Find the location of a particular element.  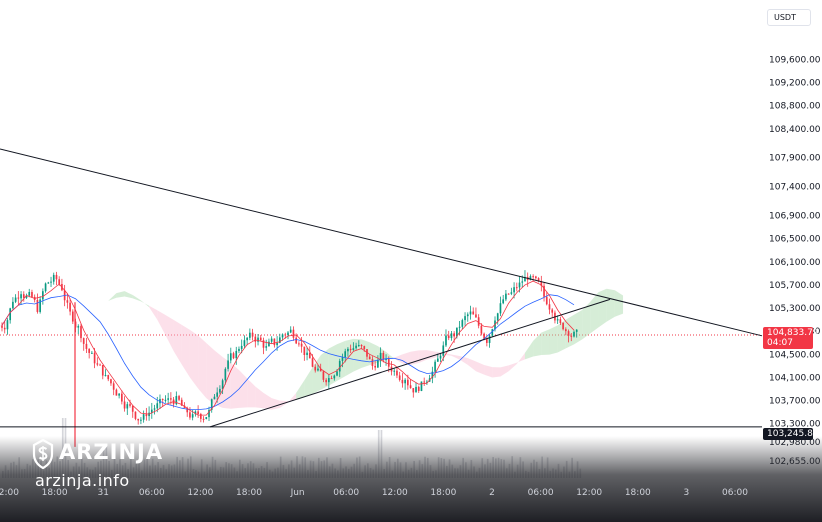

price-tick-label: 106,900.00 is located at coordinates (795, 217).